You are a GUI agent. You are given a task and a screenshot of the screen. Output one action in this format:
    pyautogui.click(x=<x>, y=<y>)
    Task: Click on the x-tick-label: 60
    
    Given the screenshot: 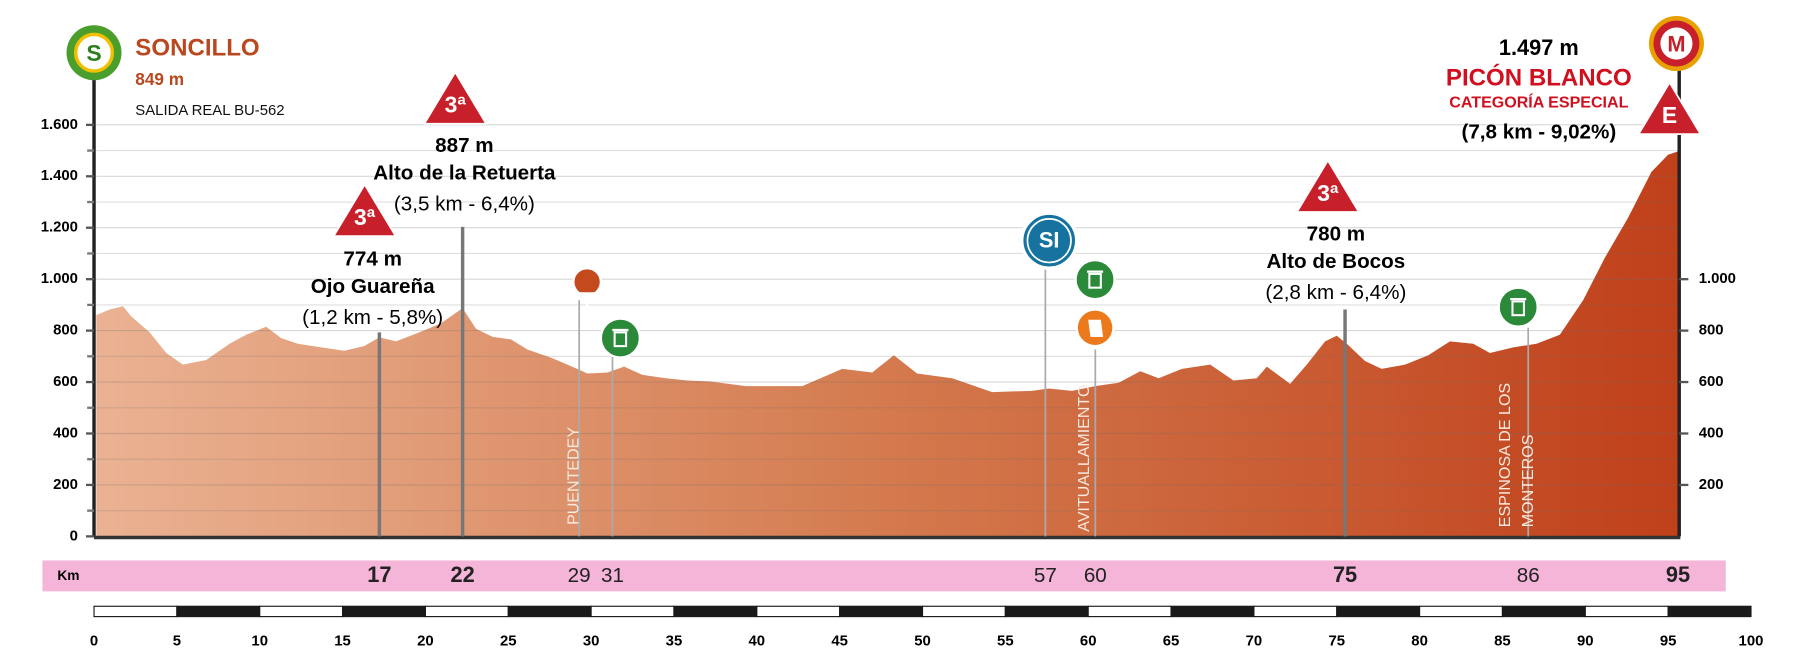 What is the action you would take?
    pyautogui.click(x=1088, y=642)
    